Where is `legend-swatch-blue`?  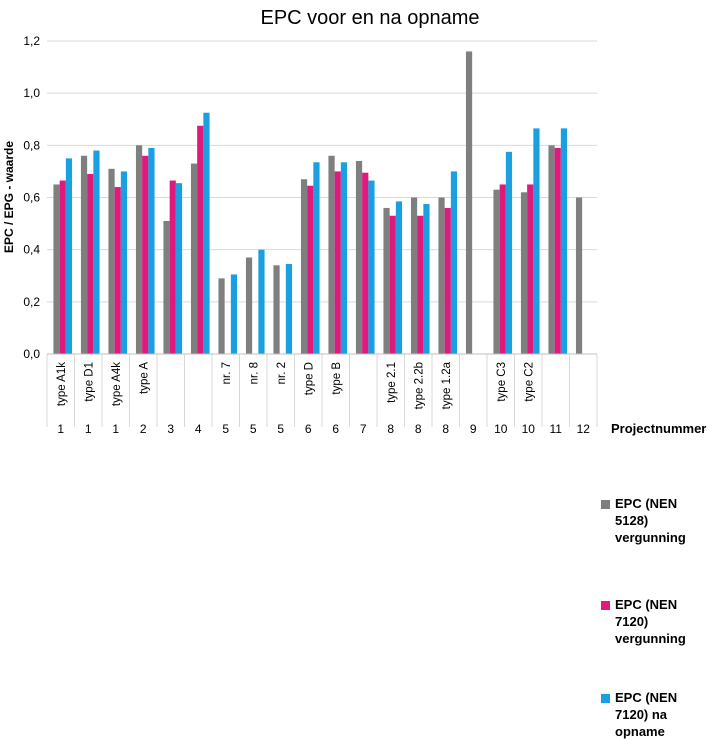
legend-swatch-blue is located at coordinates (605, 698).